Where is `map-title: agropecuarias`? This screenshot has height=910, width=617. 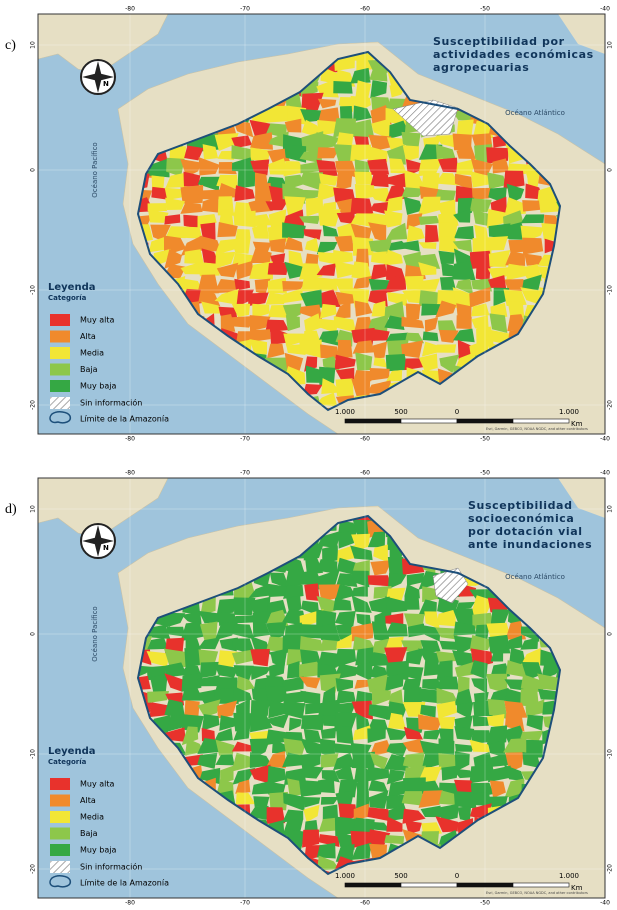 map-title: agropecuarias is located at coordinates (481, 67).